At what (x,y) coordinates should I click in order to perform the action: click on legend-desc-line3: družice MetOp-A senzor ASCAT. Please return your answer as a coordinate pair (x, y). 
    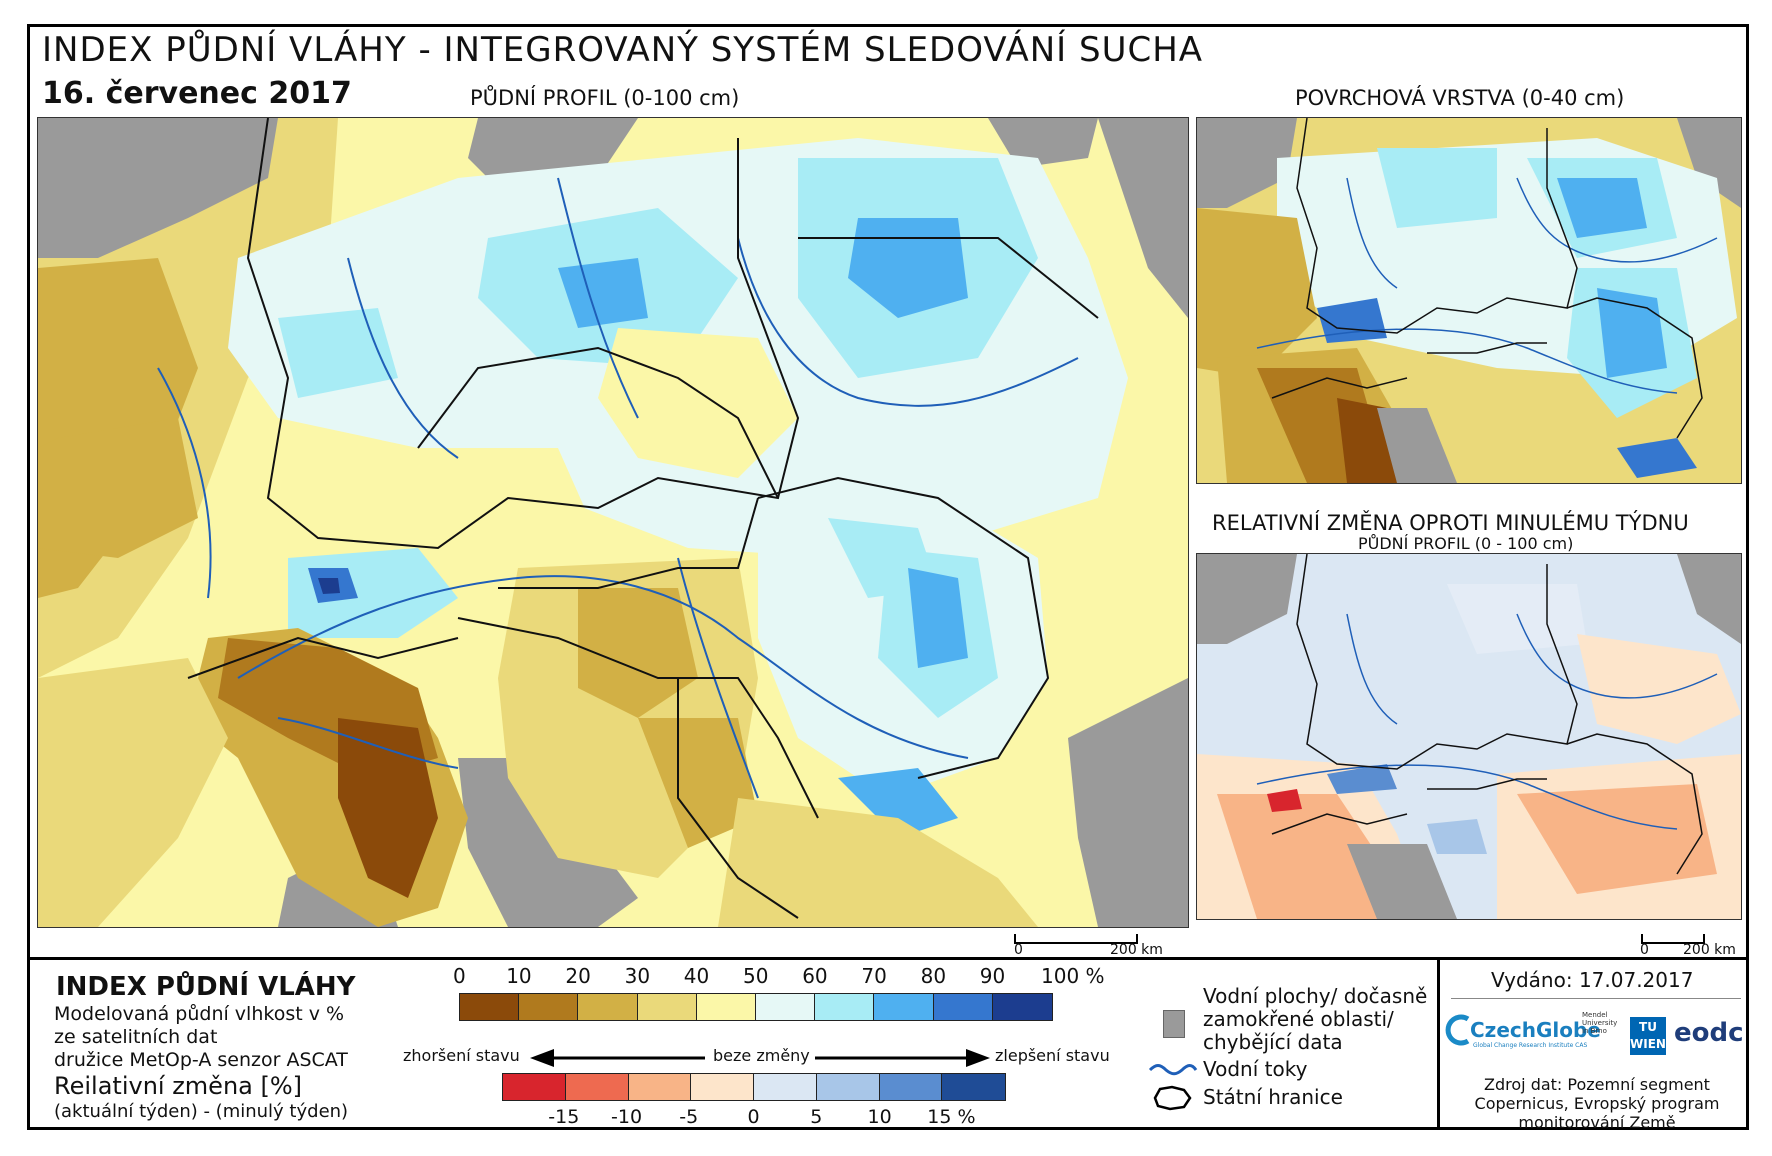
    Looking at the image, I should click on (201, 1060).